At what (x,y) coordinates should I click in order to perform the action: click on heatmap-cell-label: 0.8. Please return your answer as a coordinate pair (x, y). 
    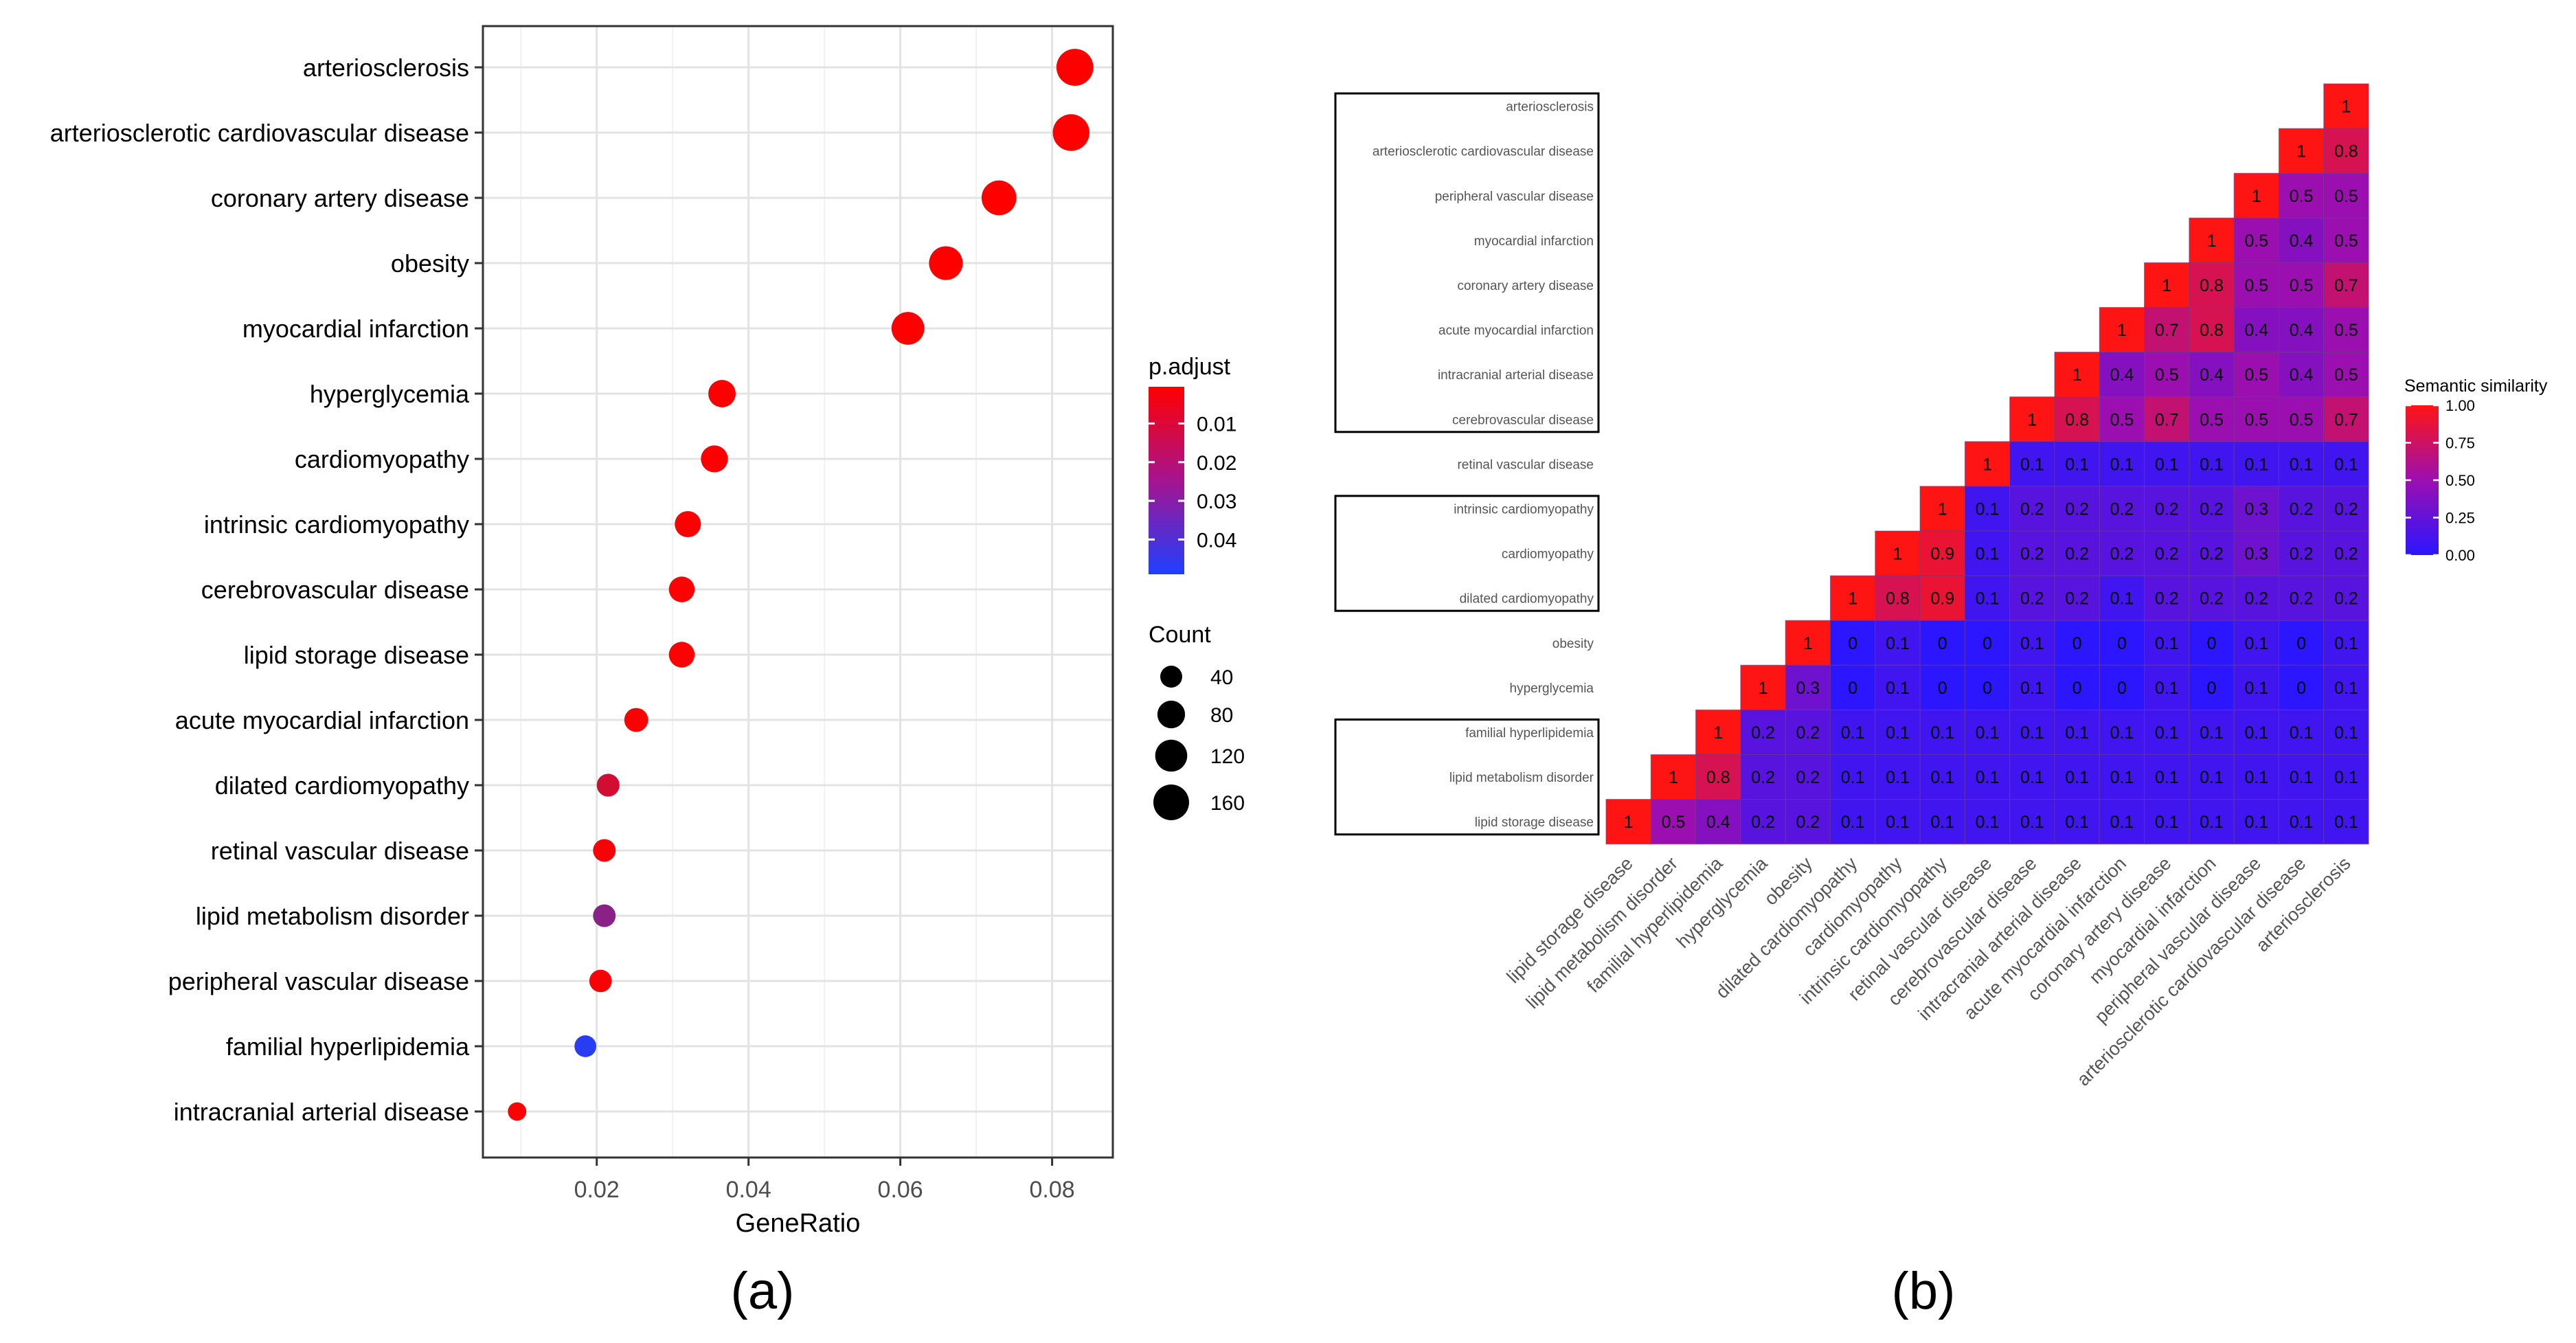
    Looking at the image, I should click on (2212, 330).